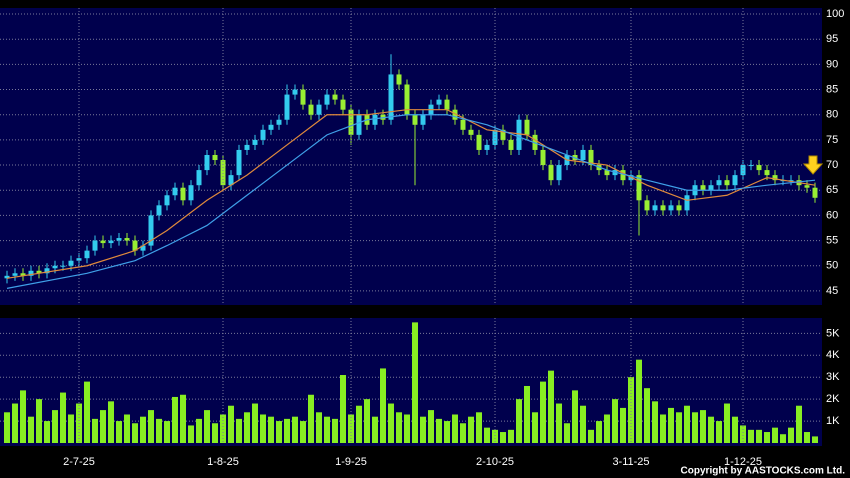 The image size is (850, 478). What do you see at coordinates (832, 240) in the screenshot?
I see `y-tick-label: 55` at bounding box center [832, 240].